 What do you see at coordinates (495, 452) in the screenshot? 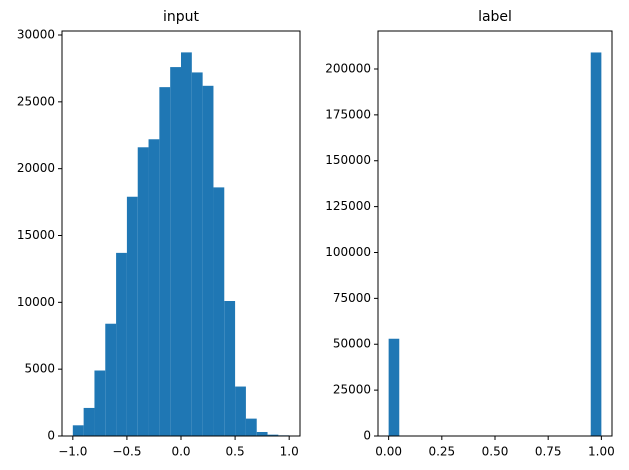
I see `x-tick-label: 0.50` at bounding box center [495, 452].